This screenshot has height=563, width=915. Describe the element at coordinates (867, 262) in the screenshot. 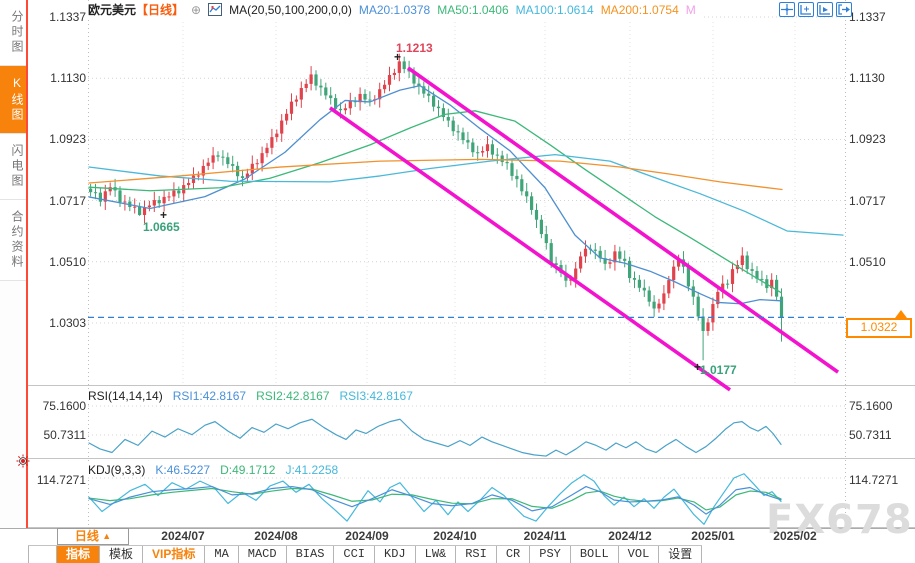

I see `y-tick-right: 1.0510` at that location.